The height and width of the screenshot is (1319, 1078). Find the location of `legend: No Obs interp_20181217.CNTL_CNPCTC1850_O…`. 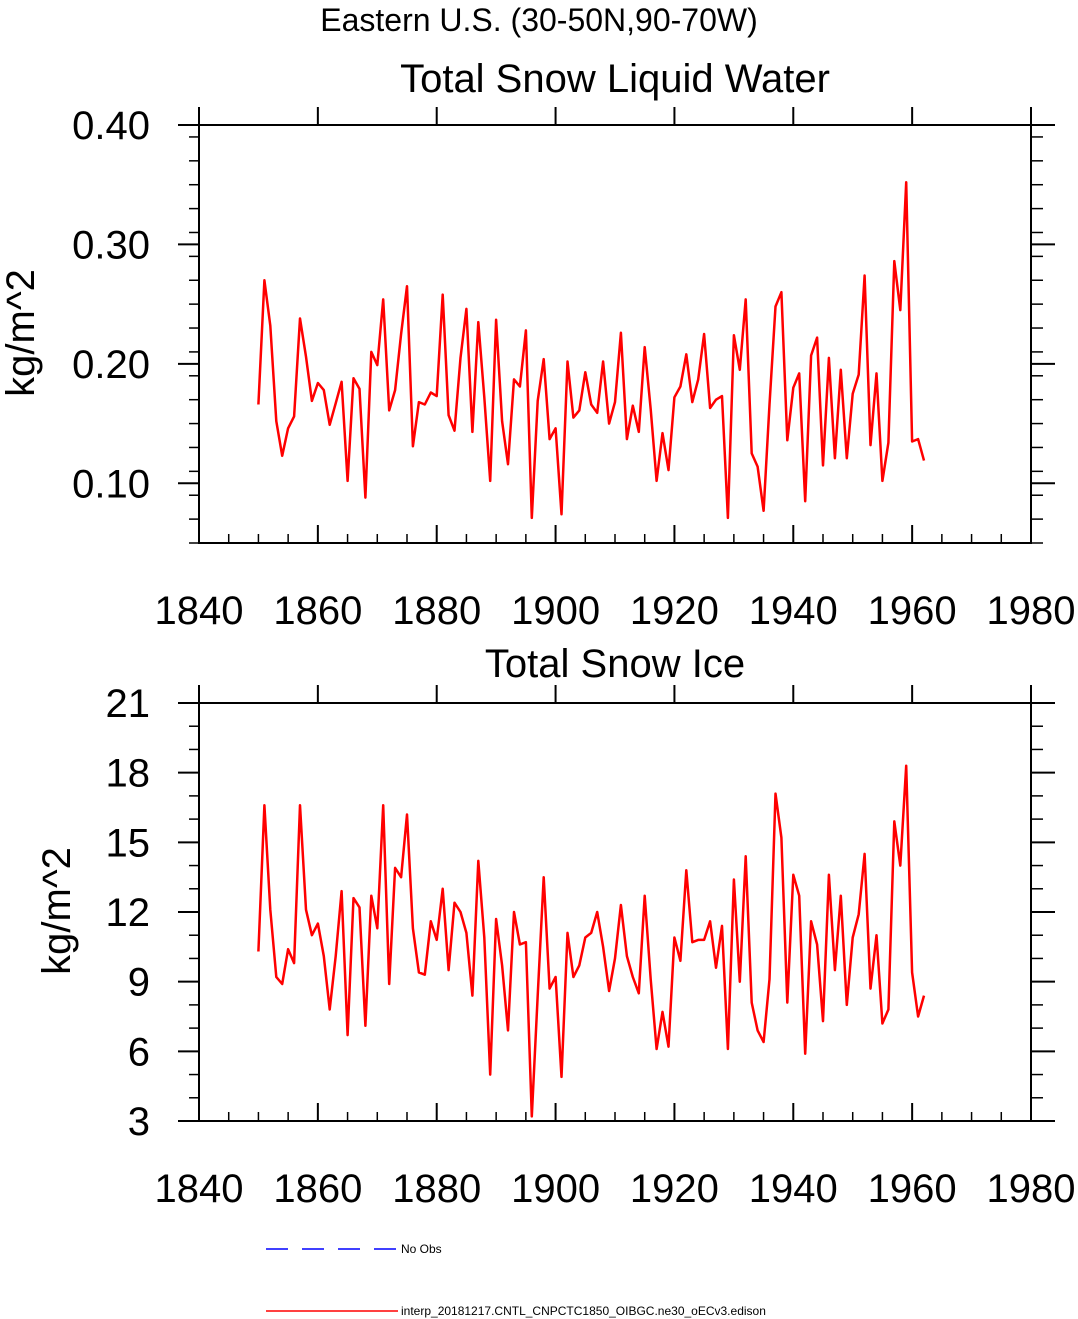

legend: No Obs interp_20181217.CNTL_CNPCTC1850_O… is located at coordinates (516, 1280).